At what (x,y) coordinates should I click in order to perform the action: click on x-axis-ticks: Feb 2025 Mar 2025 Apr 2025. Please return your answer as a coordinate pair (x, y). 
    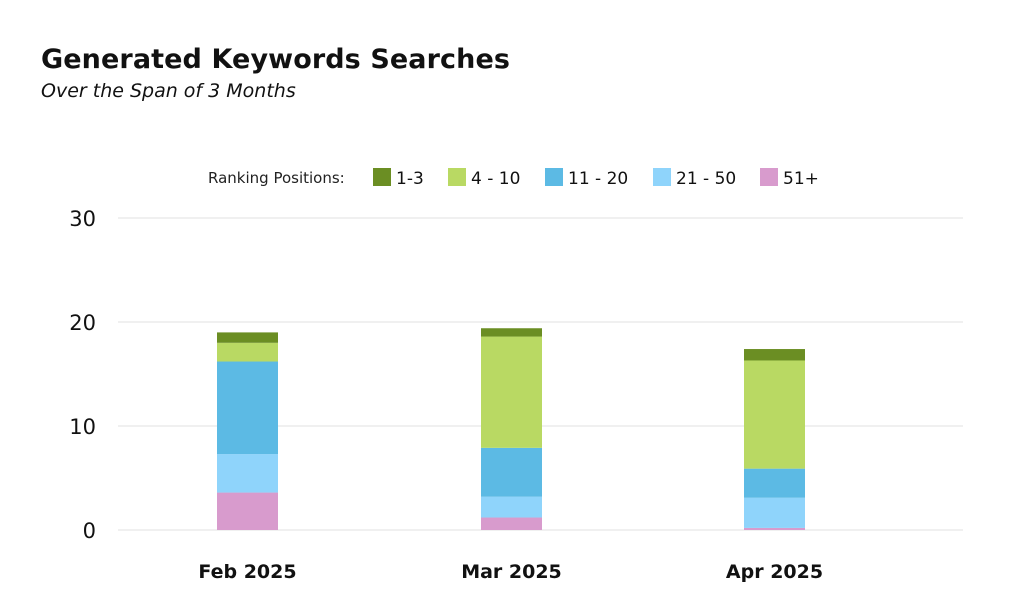
    Looking at the image, I should click on (510, 572).